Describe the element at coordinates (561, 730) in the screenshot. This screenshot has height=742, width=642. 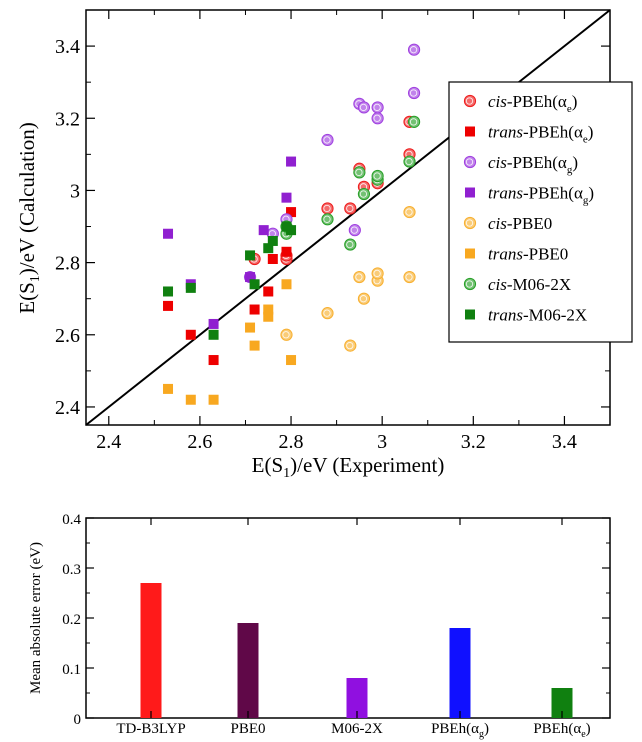
I see `bar-category-label: PBEh(αe)` at that location.